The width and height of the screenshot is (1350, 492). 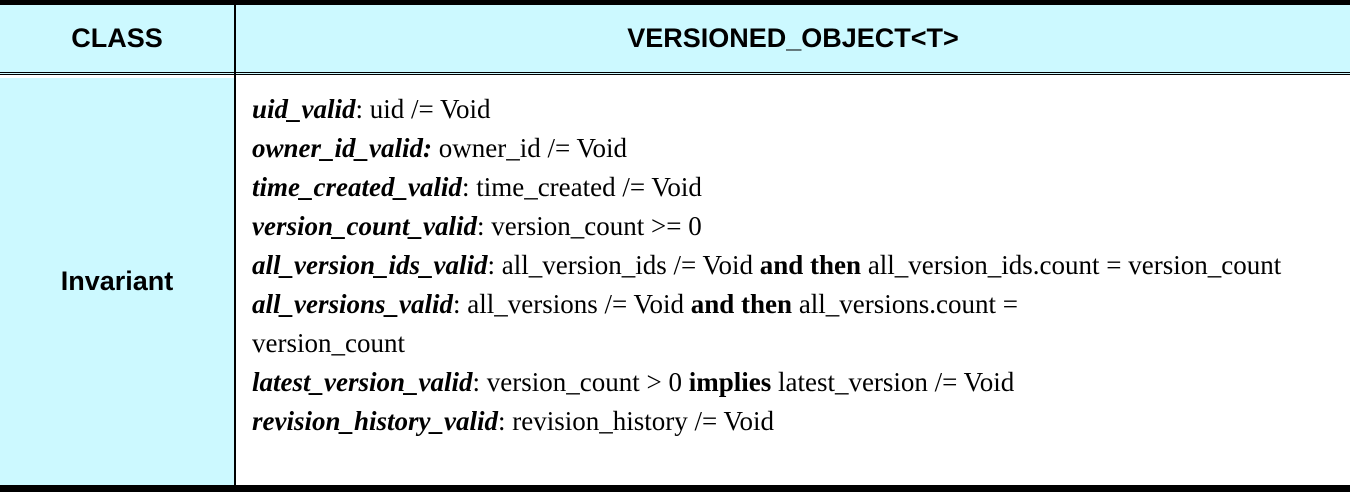 What do you see at coordinates (596, 226) in the screenshot?
I see `invariant-expression: version_count >= 0` at bounding box center [596, 226].